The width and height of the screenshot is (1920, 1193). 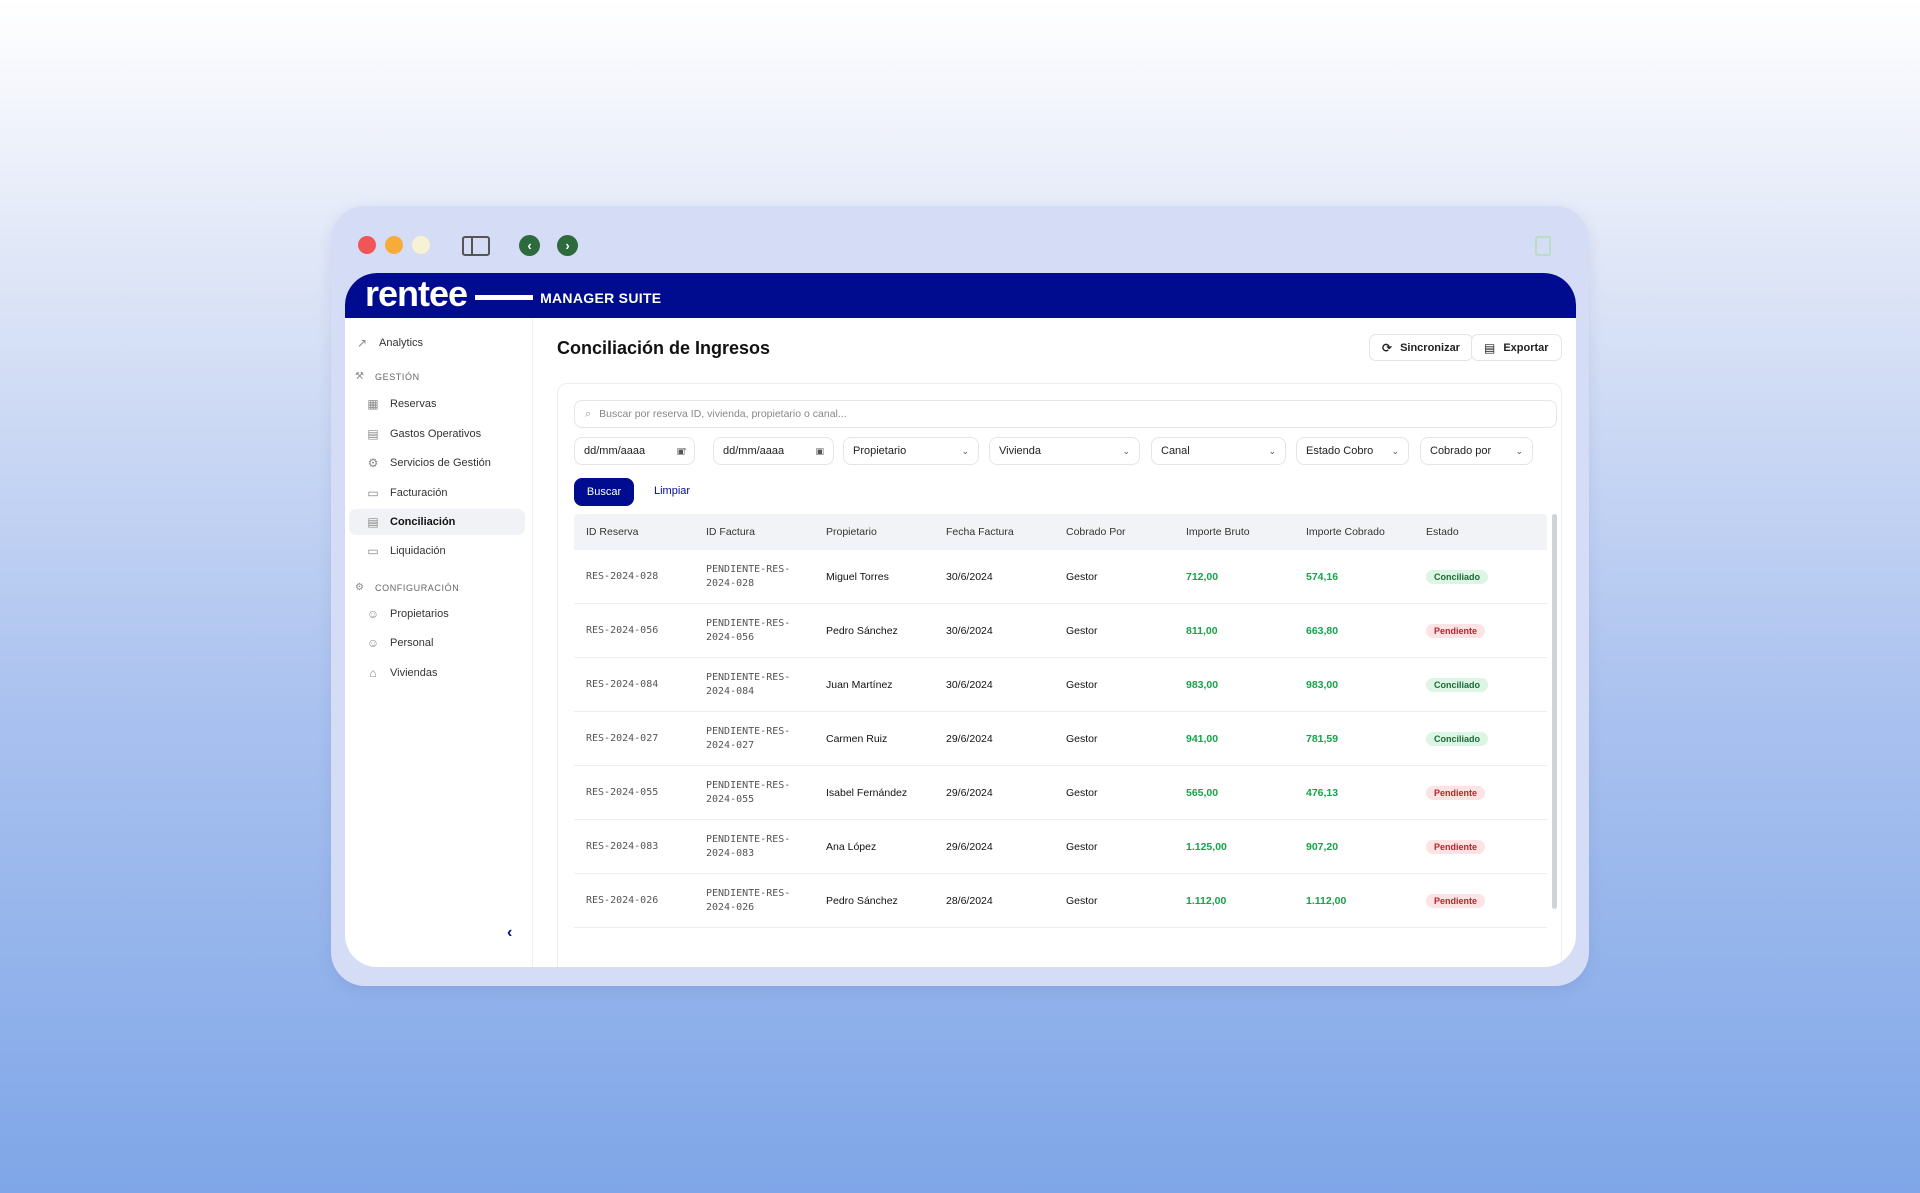 What do you see at coordinates (622, 792) in the screenshot?
I see `reserva-id: RES-2024-055` at bounding box center [622, 792].